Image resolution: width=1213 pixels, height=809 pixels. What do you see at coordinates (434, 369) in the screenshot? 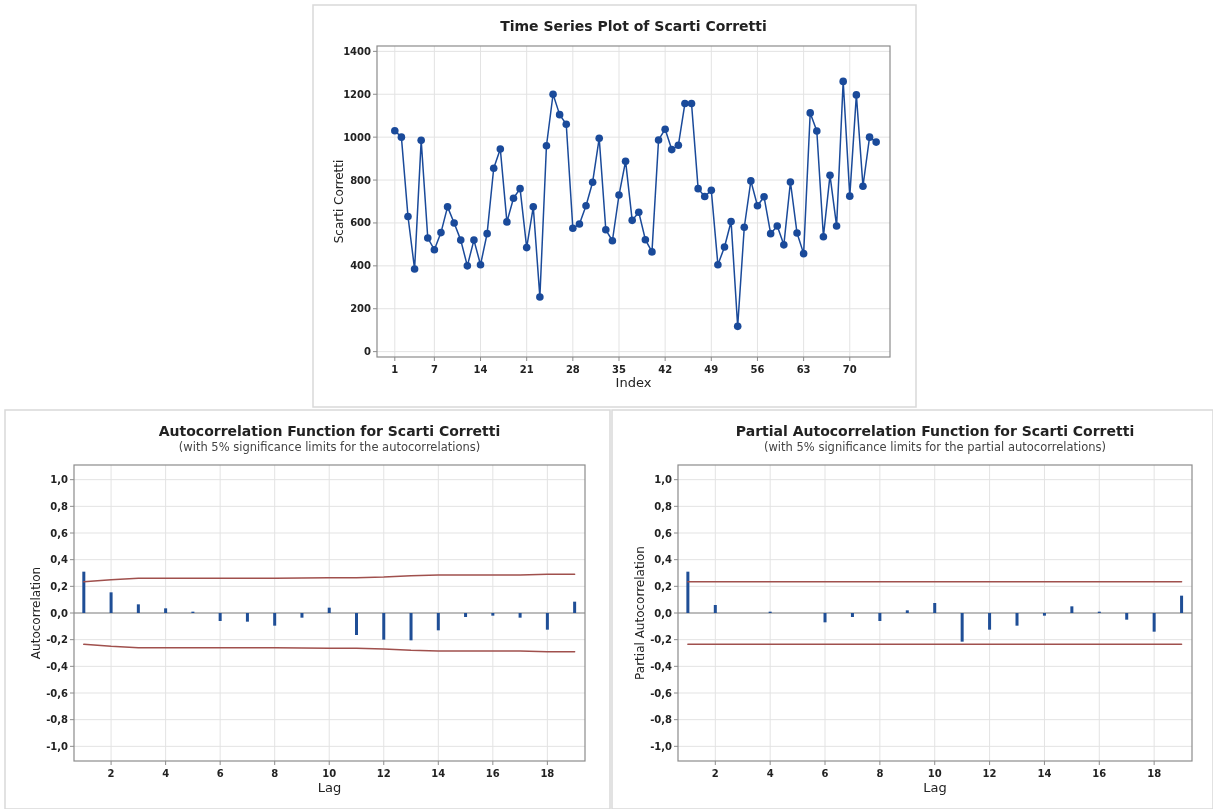
I see `x-tick-label: 7` at bounding box center [434, 369].